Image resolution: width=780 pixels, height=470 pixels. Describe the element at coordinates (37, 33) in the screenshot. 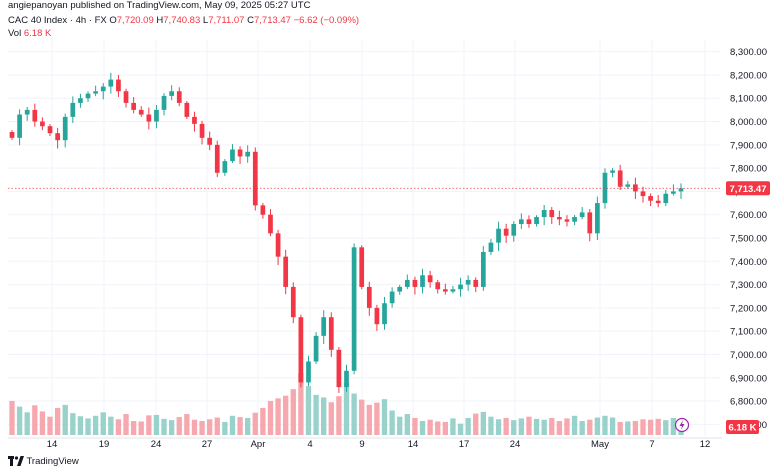

I see `volume-value: 6.18 K` at that location.